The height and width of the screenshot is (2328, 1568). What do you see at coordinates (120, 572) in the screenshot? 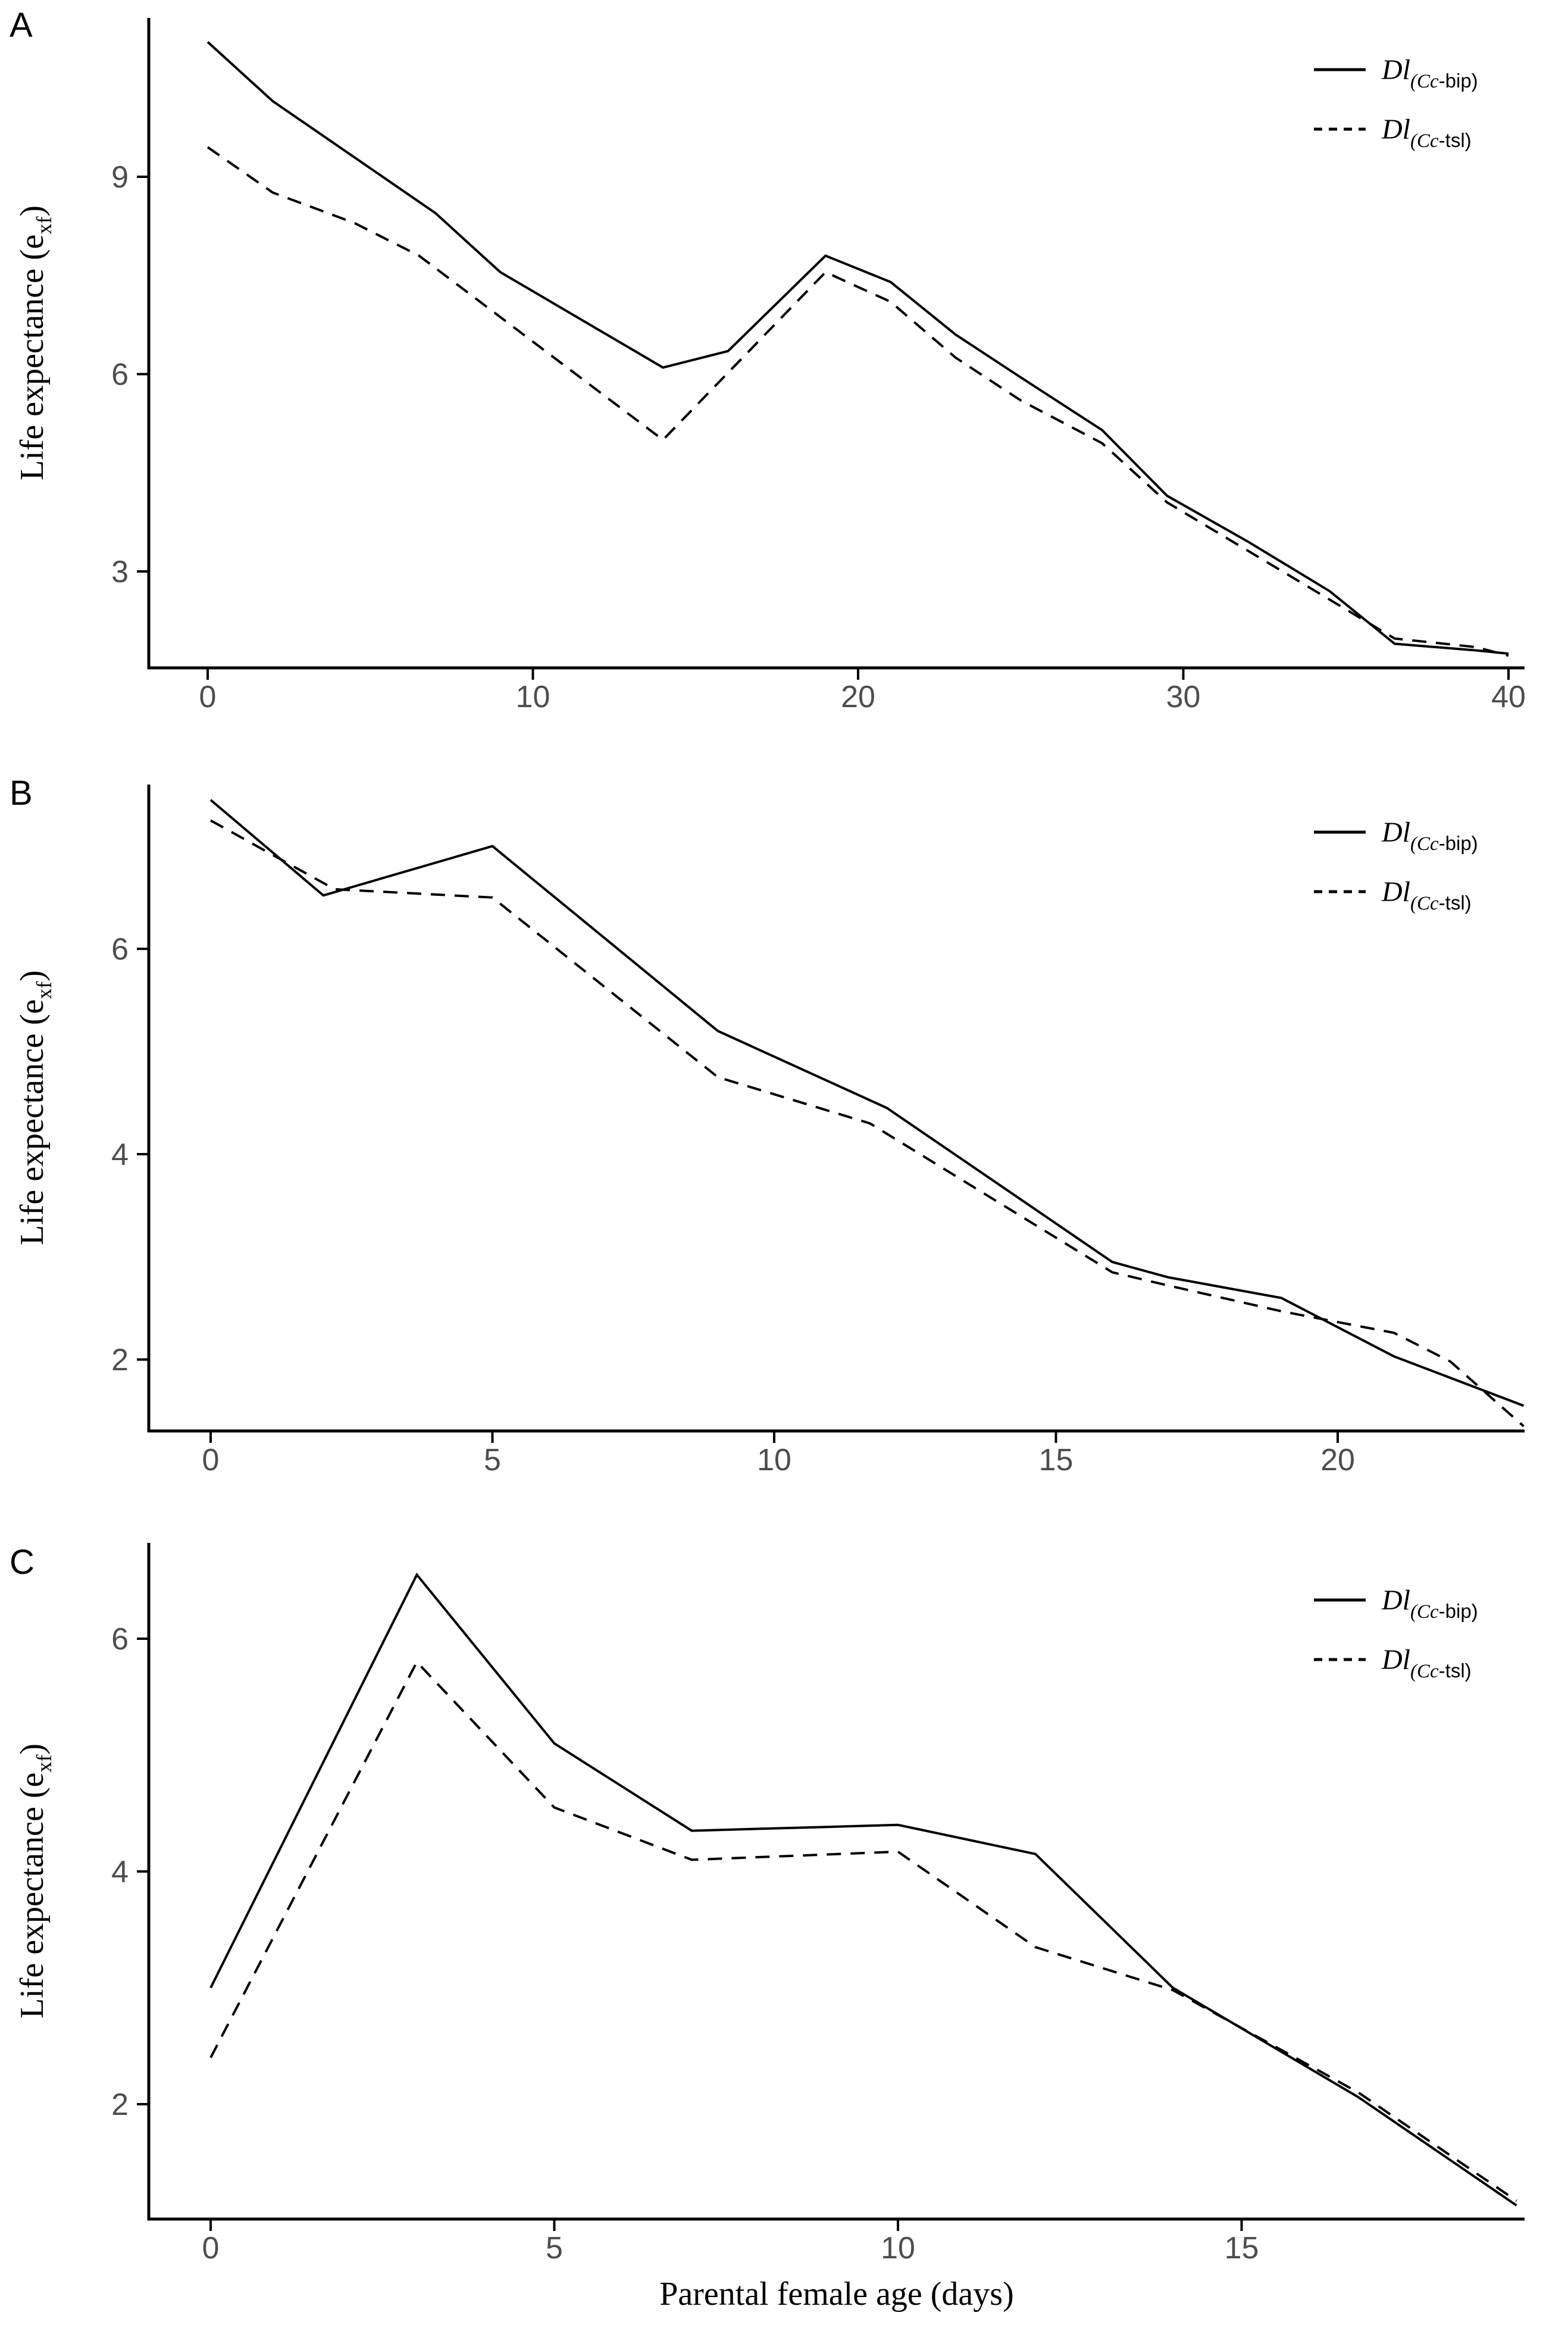
I see `y-tick-label: 3` at bounding box center [120, 572].